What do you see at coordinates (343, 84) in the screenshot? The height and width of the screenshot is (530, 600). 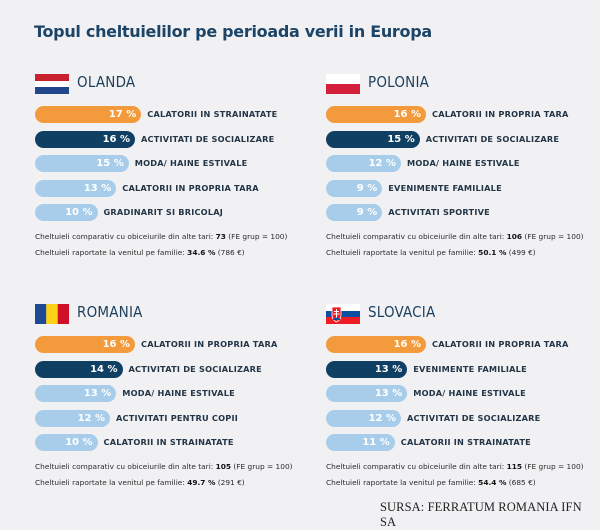 I see `poland-flag-icon` at bounding box center [343, 84].